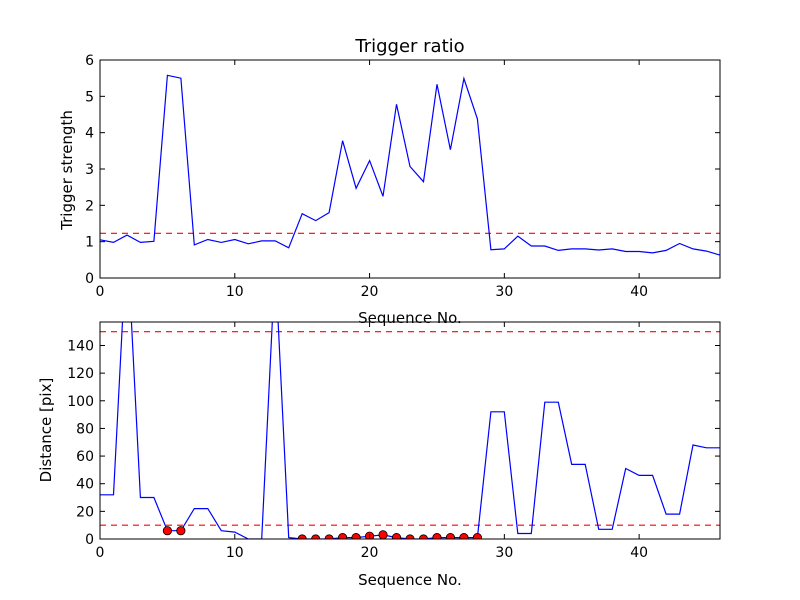 Image resolution: width=800 pixels, height=600 pixels. What do you see at coordinates (89, 243) in the screenshot?
I see `y-tick-label: 1` at bounding box center [89, 243].